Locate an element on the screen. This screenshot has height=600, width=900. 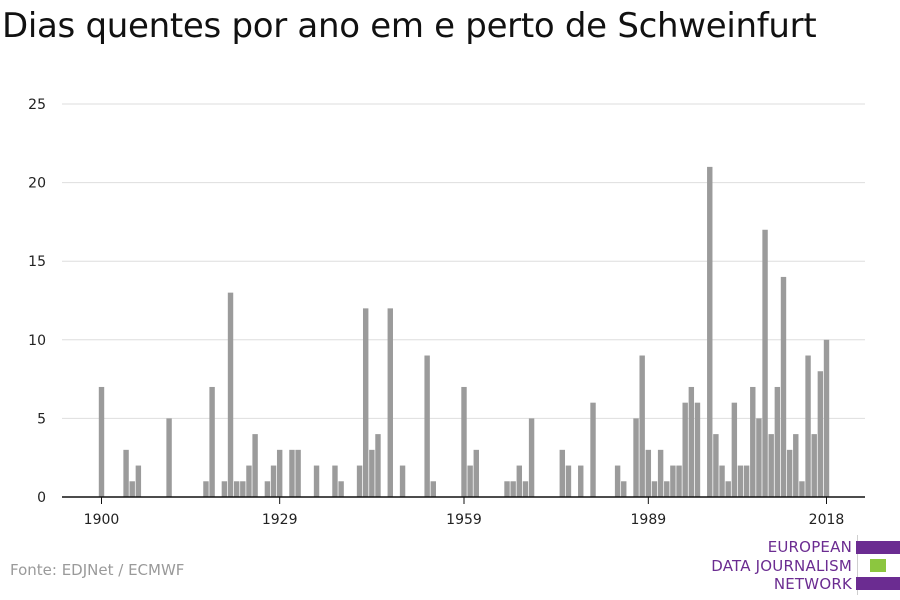
logo-text: EUROPEAN DATA JOURNALISM NETWORK is located at coordinates (781, 566).